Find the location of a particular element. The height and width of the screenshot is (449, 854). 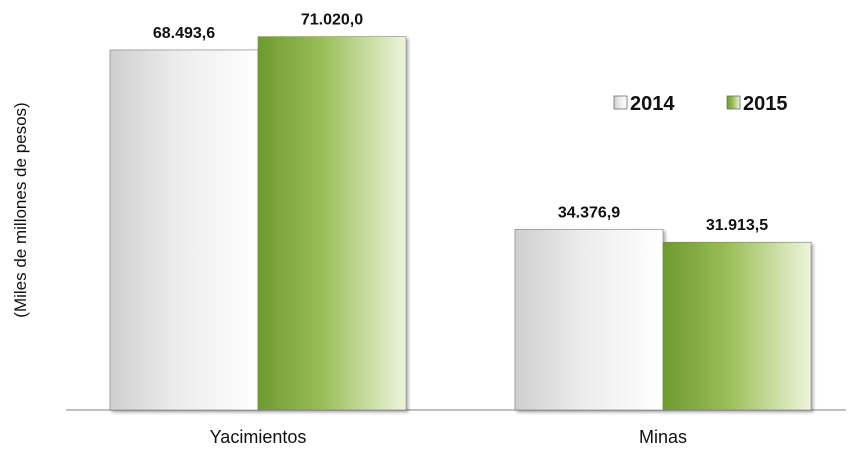

value-label-yacimientos-2015: 71.020,0 is located at coordinates (332, 20).